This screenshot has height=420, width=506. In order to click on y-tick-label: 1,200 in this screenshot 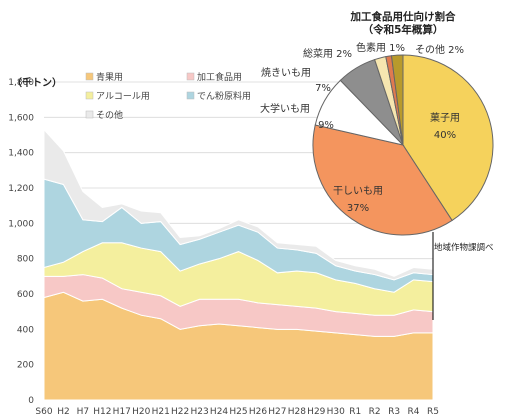, I will do `click(21, 189)`.